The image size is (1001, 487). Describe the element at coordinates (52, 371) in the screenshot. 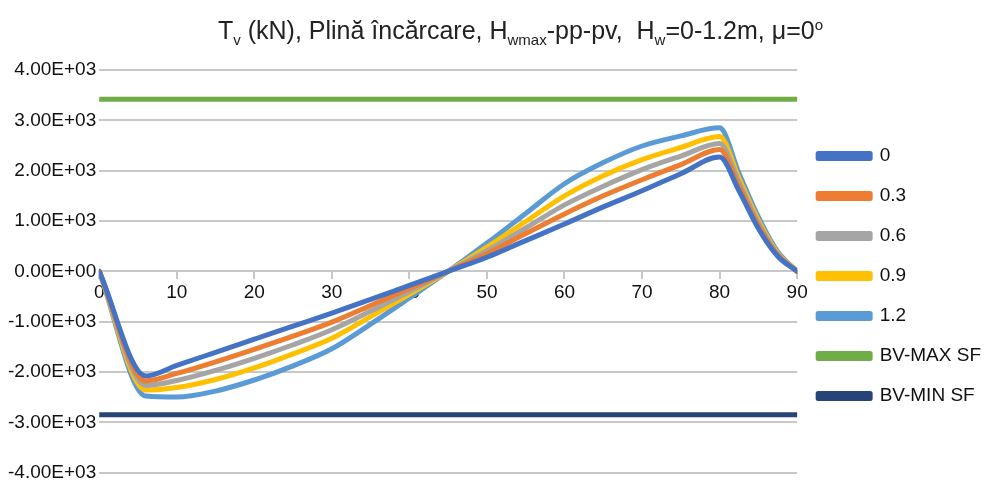

I see `y-tick-label: -2.00E+03` at that location.